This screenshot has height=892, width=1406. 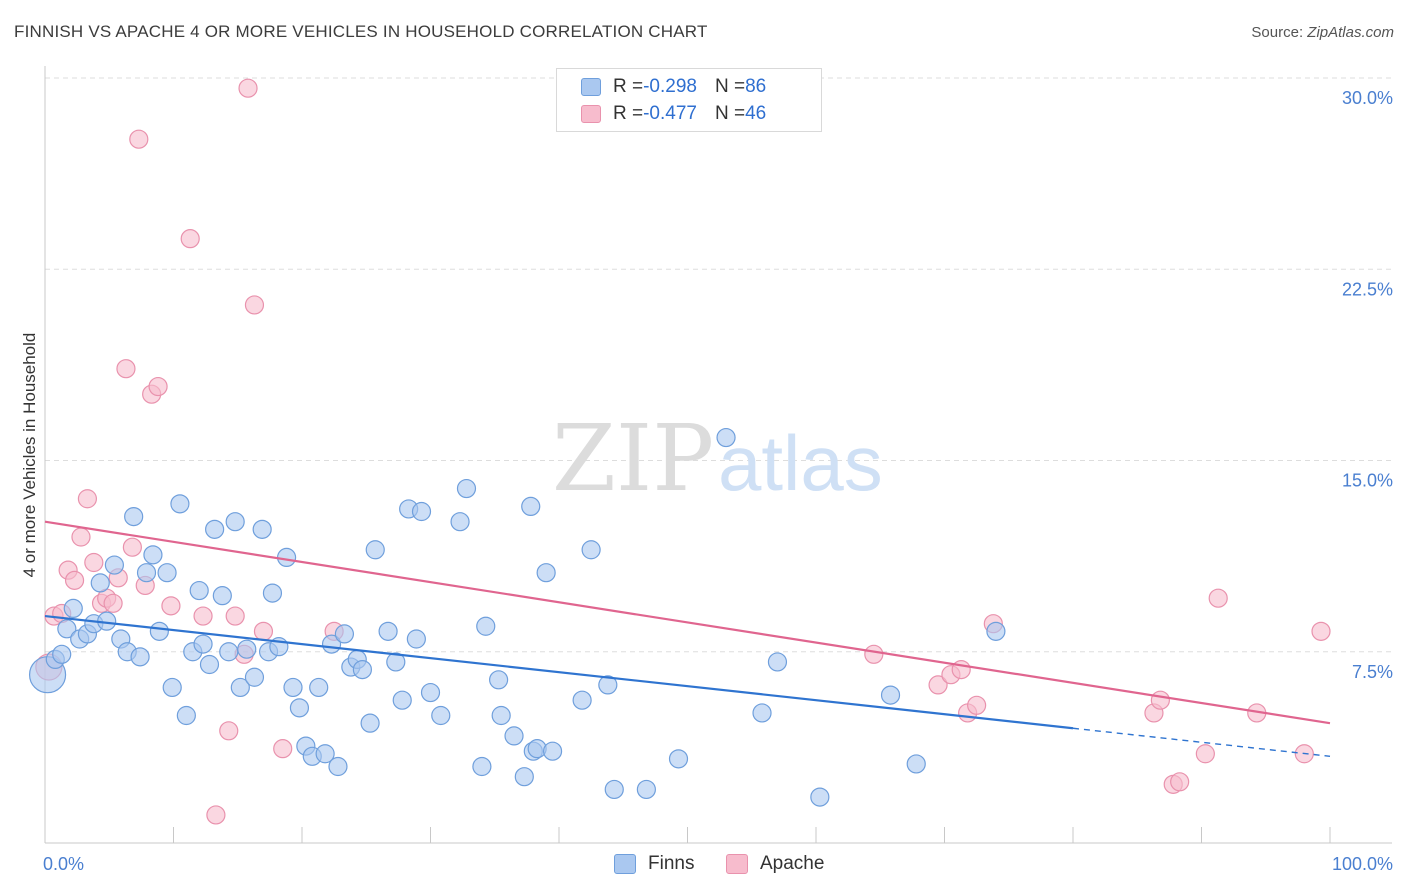 I want to click on finns-legend-label: Finns, so click(x=671, y=863).